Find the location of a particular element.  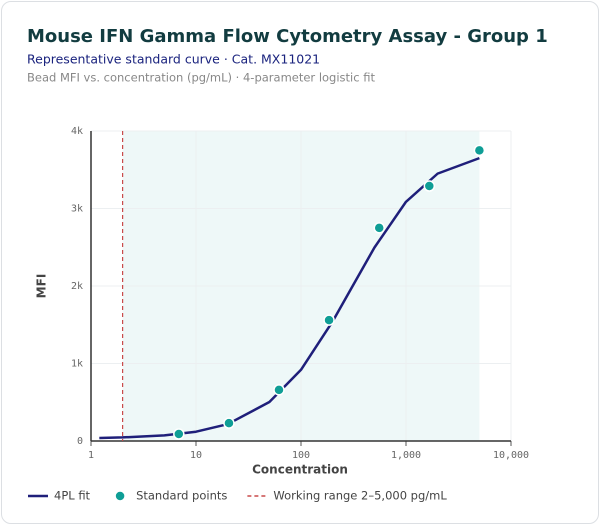

legend-swatch is located at coordinates (120, 496).